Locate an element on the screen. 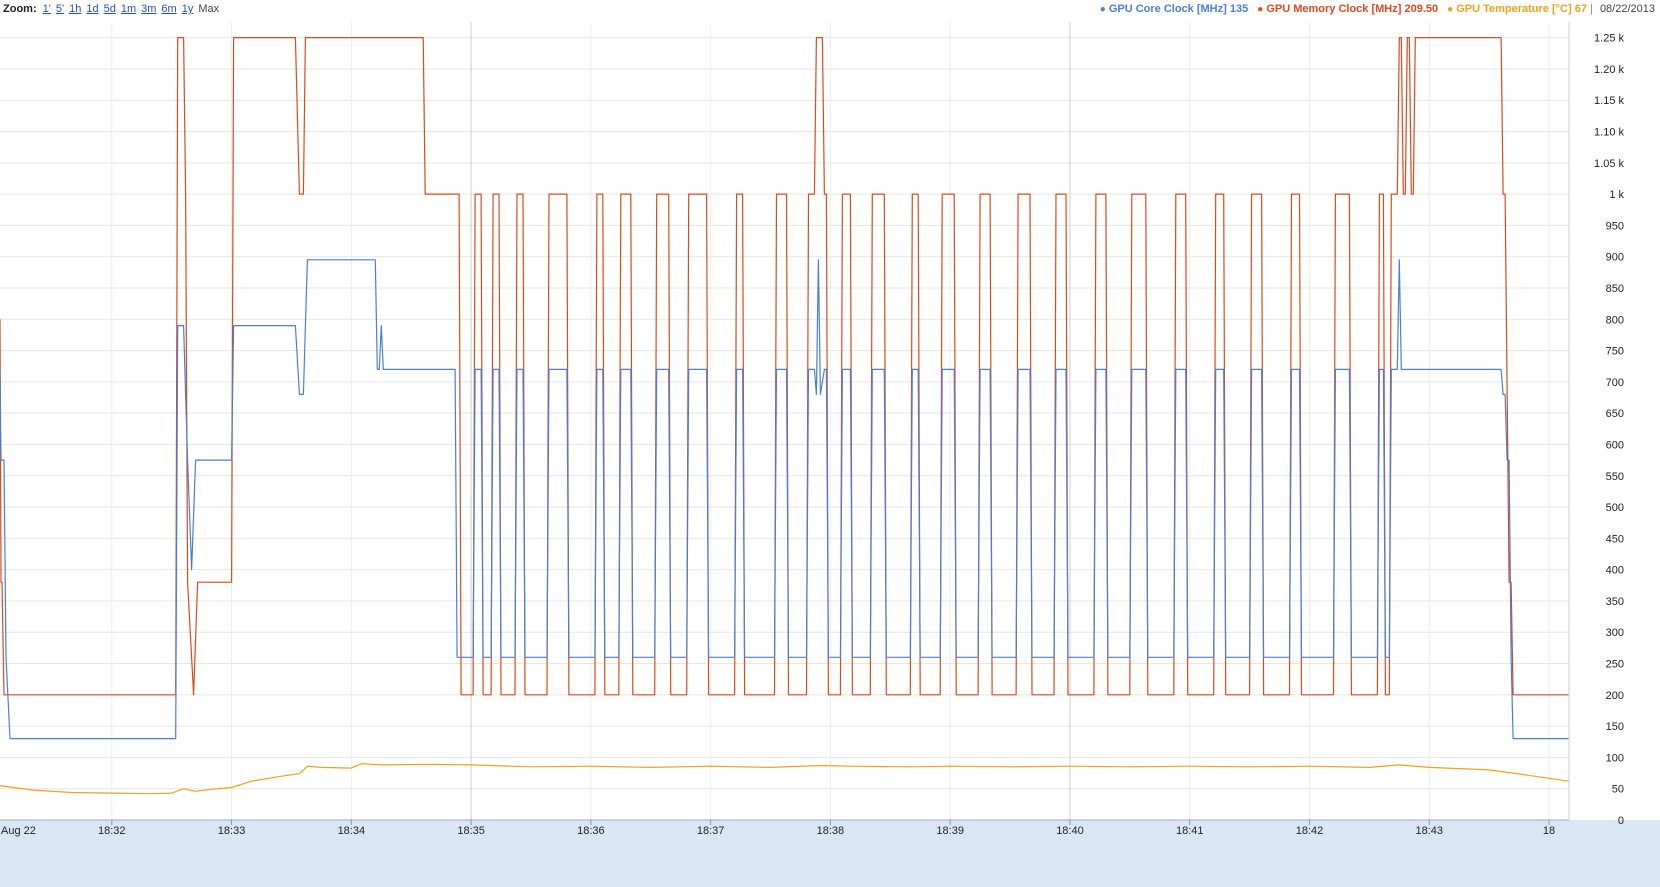  legend-label: GPU Temperature [°C] is located at coordinates (1514, 9).